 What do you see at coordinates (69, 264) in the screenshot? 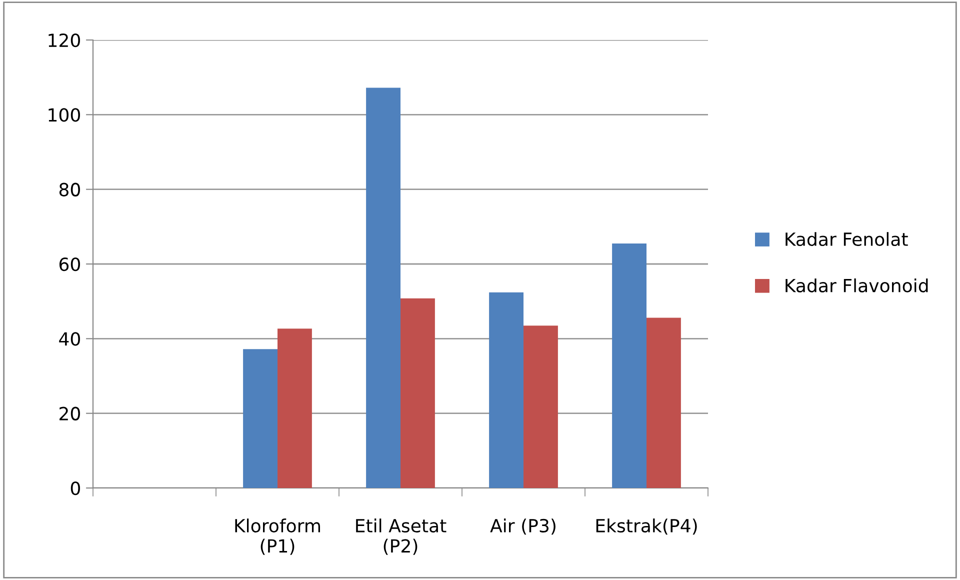
I see `y-tick-label: 60` at bounding box center [69, 264].